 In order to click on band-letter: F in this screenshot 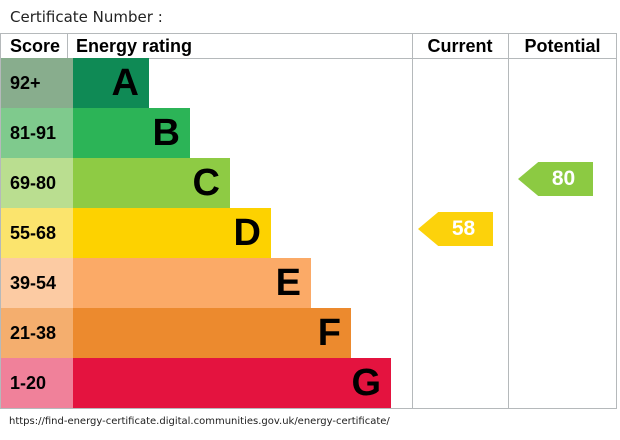, I will do `click(329, 333)`.